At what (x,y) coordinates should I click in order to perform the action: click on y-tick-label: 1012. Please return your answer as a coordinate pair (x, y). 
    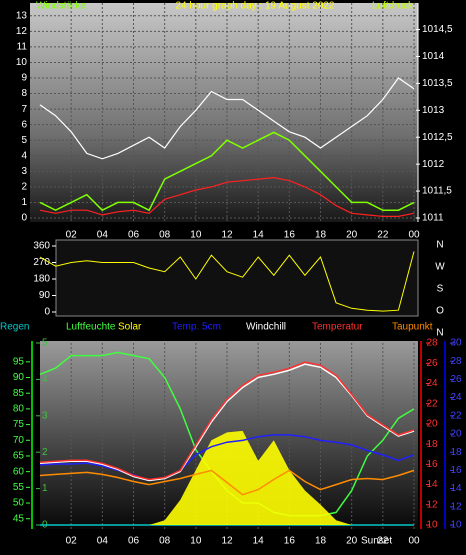
    Looking at the image, I should click on (433, 164).